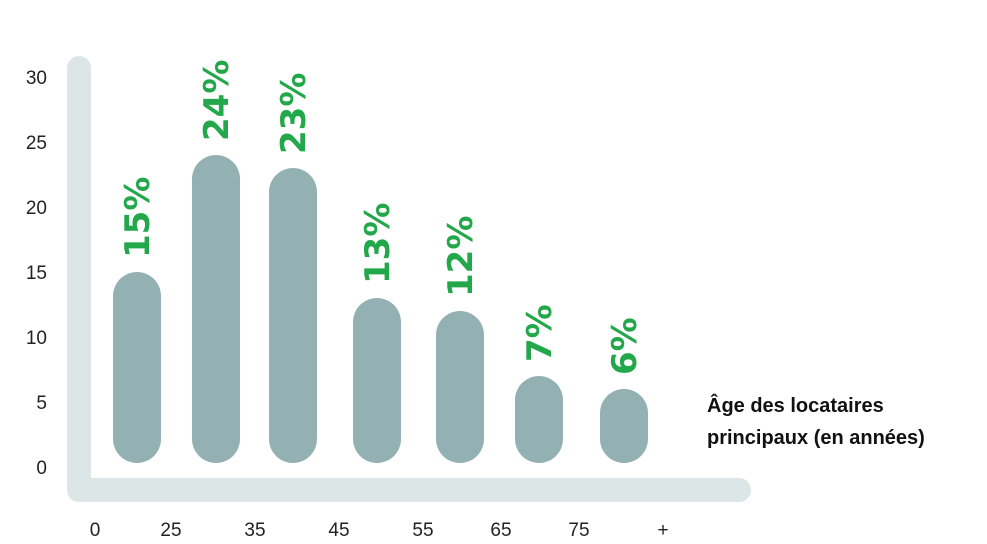  I want to click on x-tick-label: 55, so click(422, 530).